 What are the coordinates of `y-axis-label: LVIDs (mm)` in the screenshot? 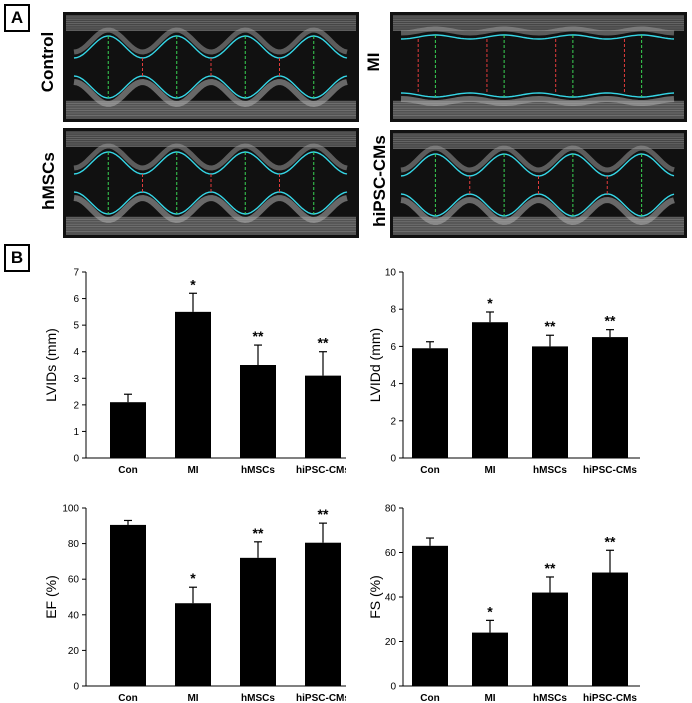 It's located at (51, 365).